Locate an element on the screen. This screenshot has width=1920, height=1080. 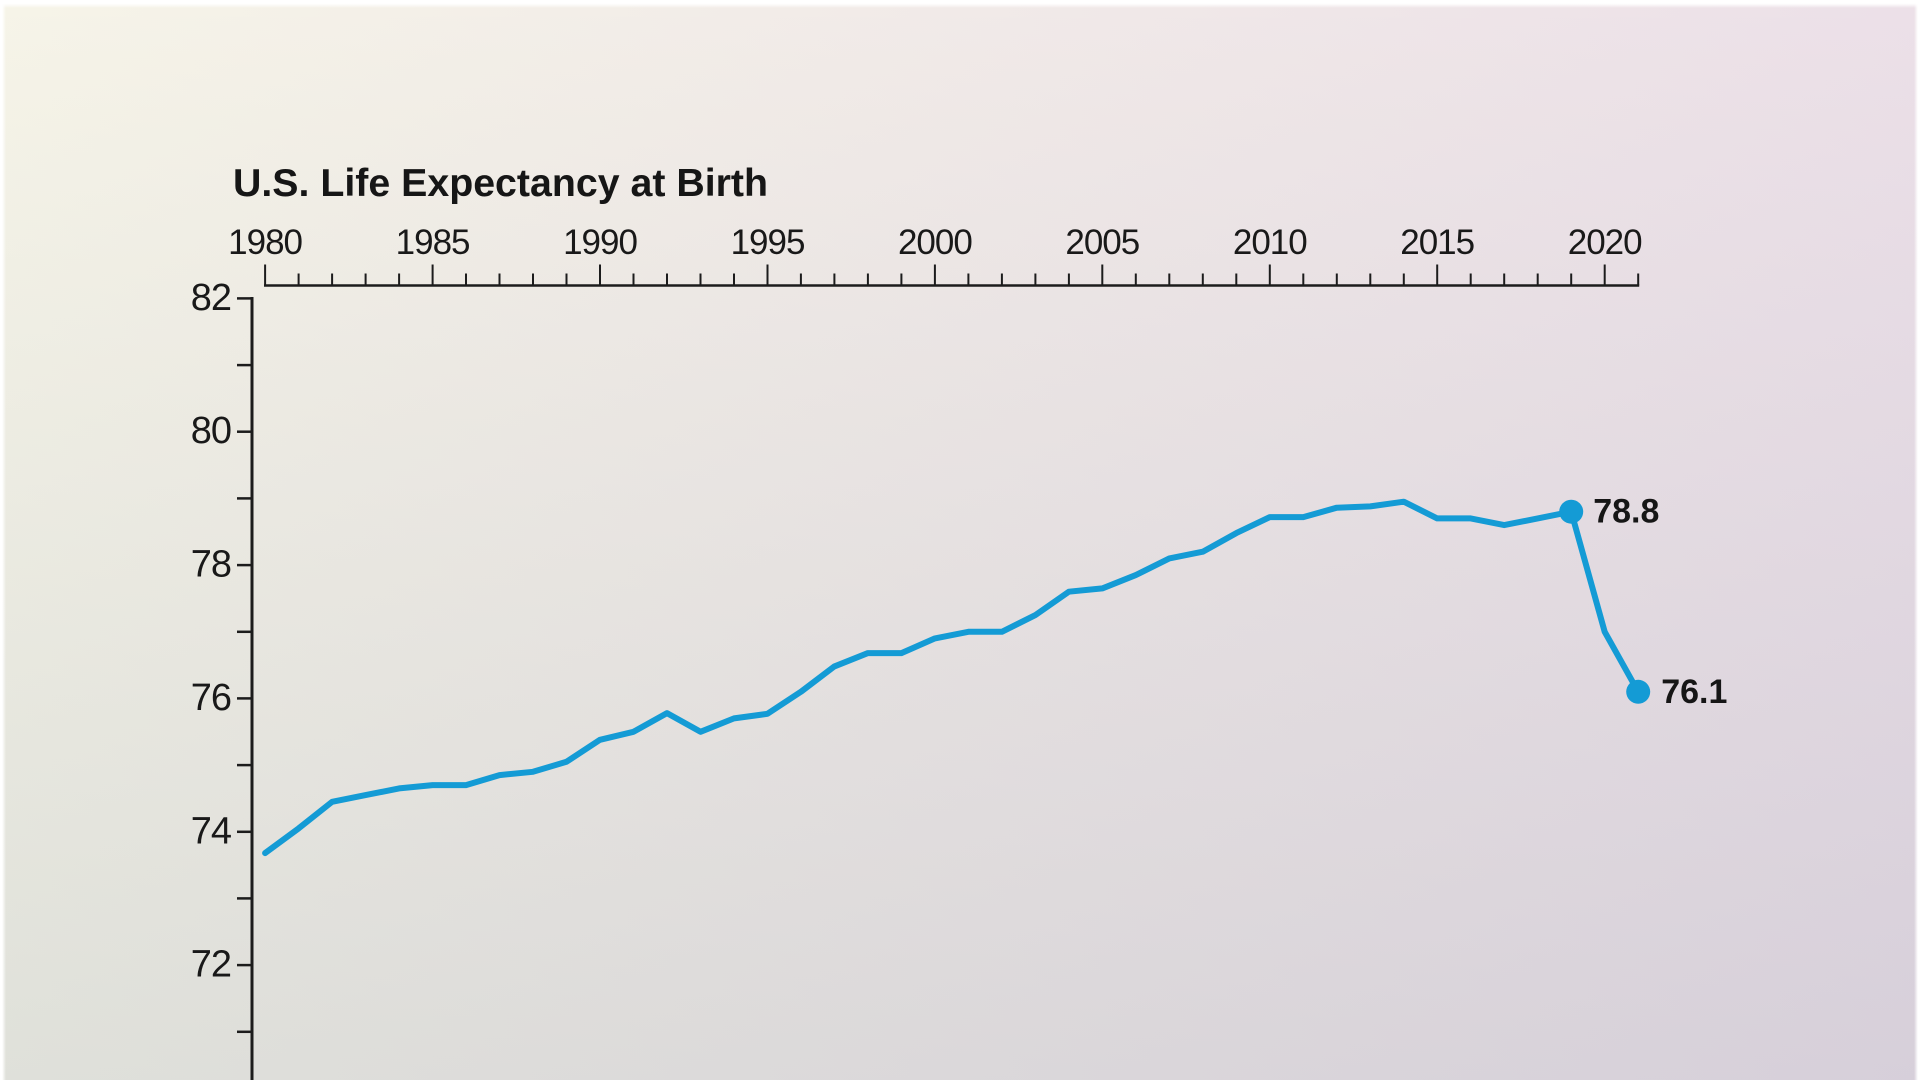
svg-text: 1990 is located at coordinates (600, 242).